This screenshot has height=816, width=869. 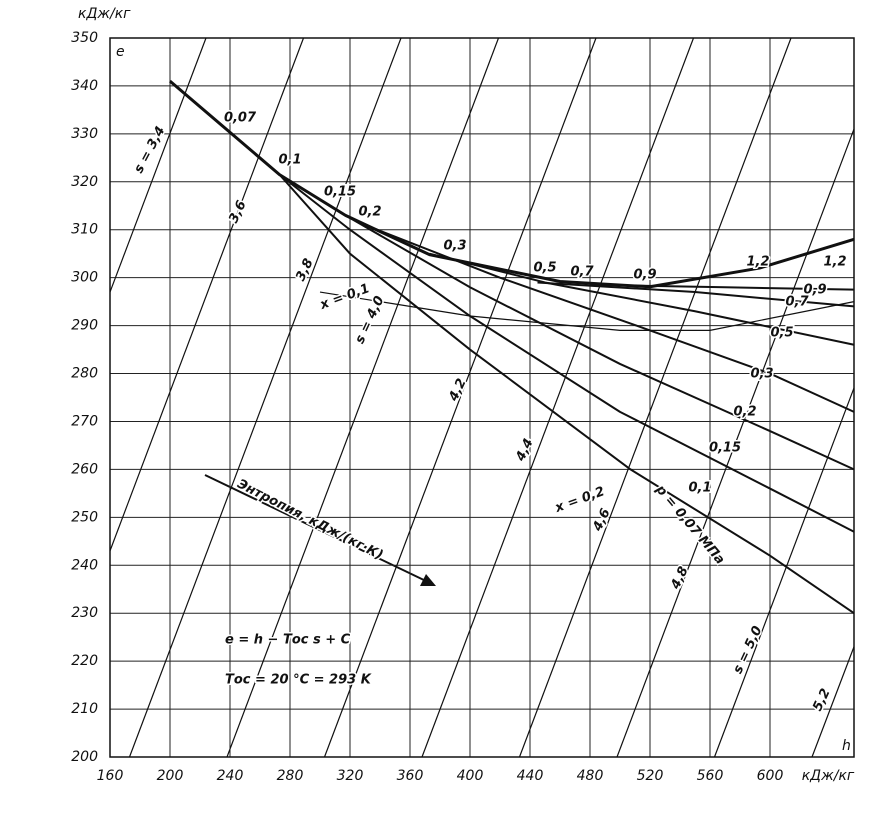 What do you see at coordinates (304, 269) in the screenshot?
I see `annotation: 3,8` at bounding box center [304, 269].